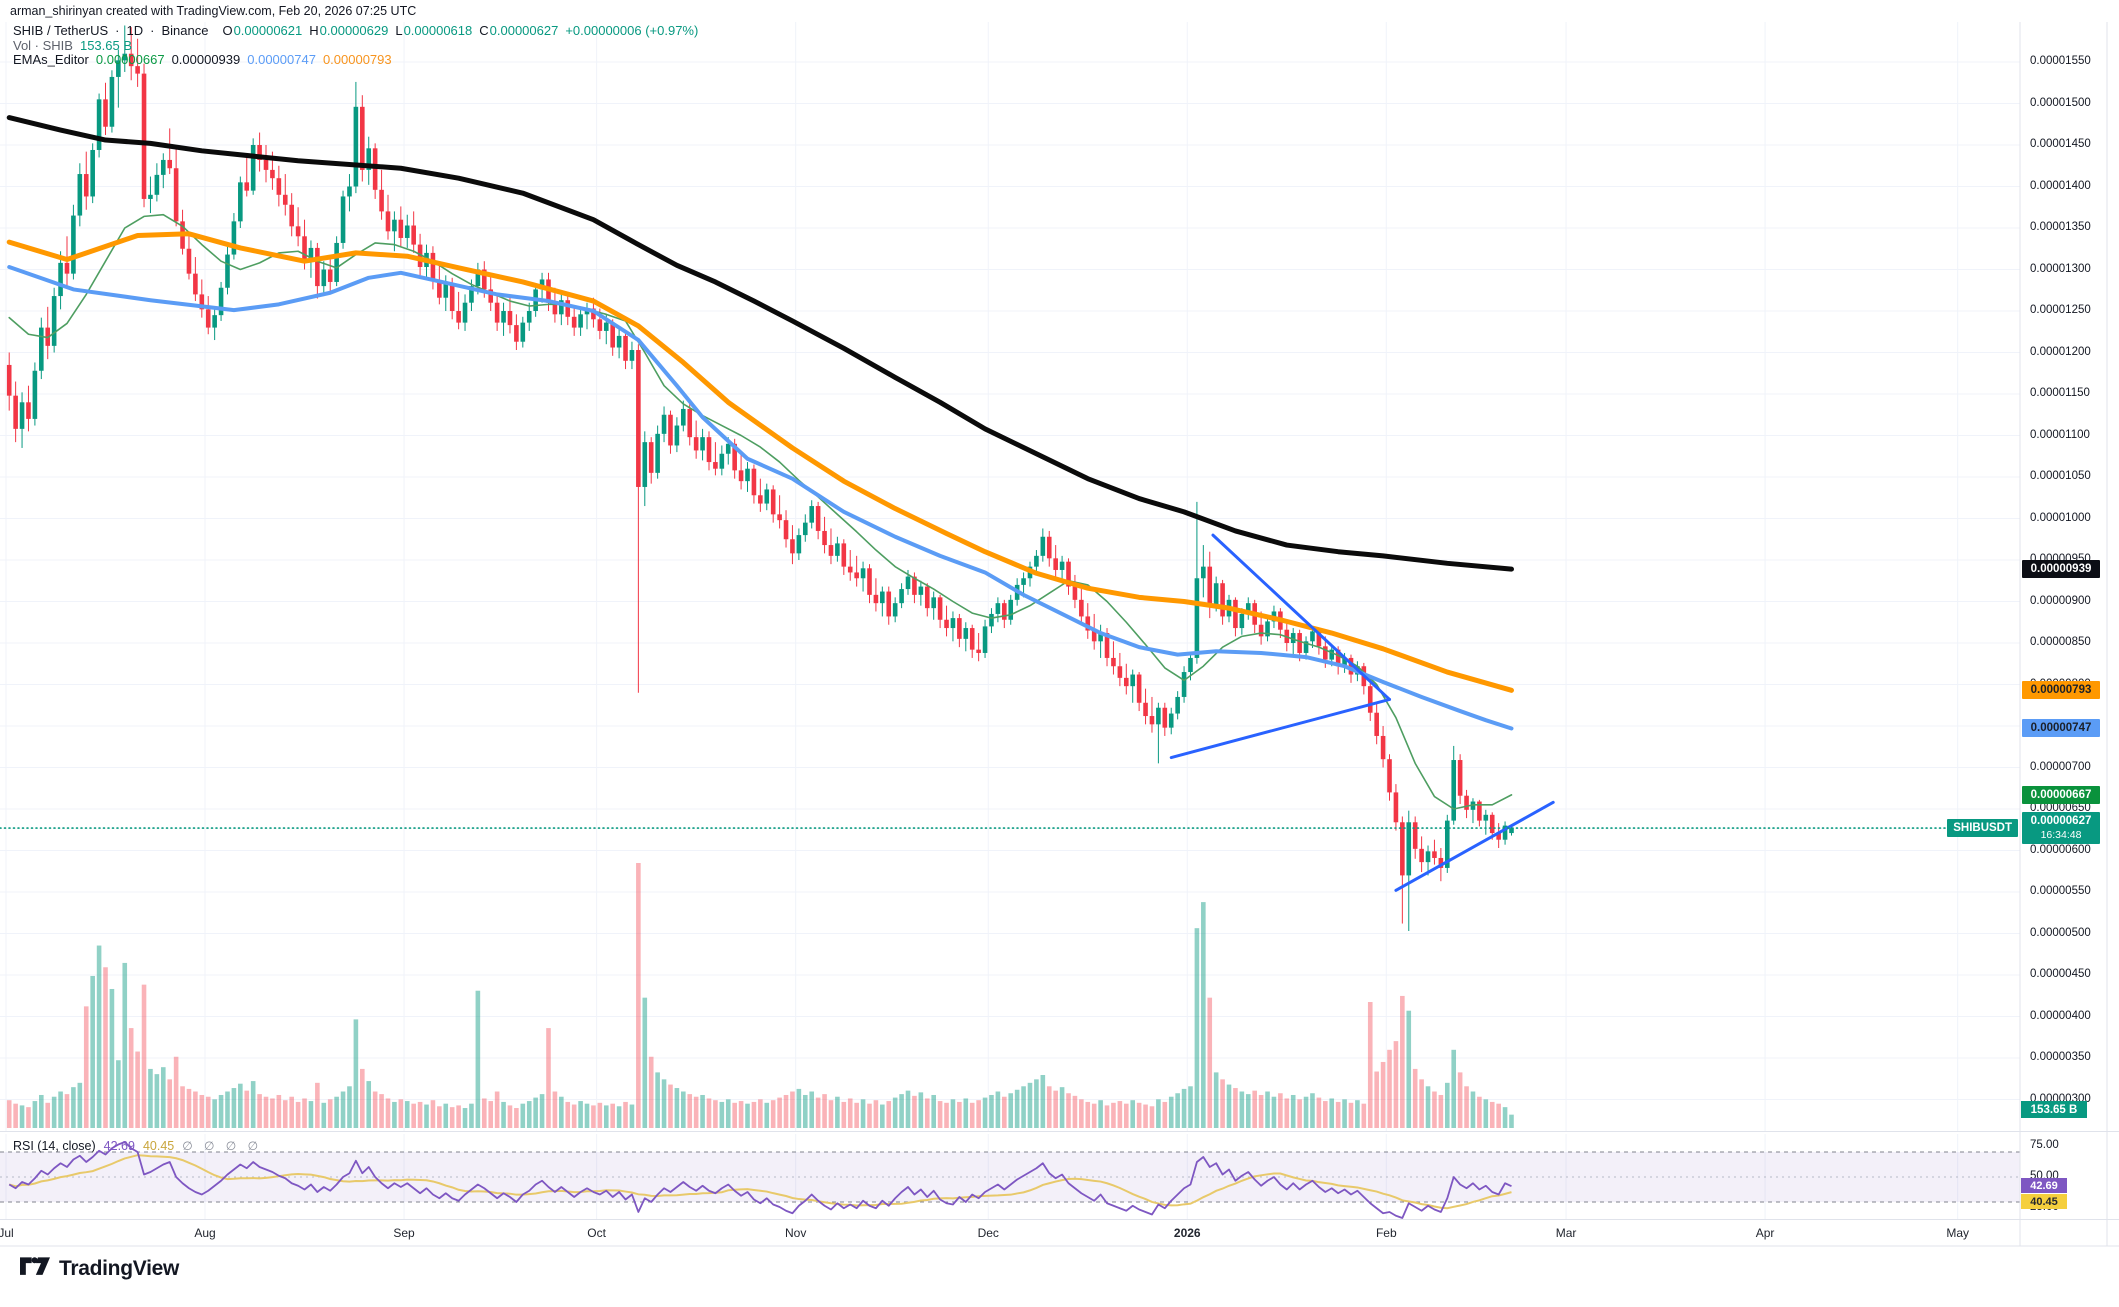  I want to click on time-tick-label: May, so click(1958, 1233).